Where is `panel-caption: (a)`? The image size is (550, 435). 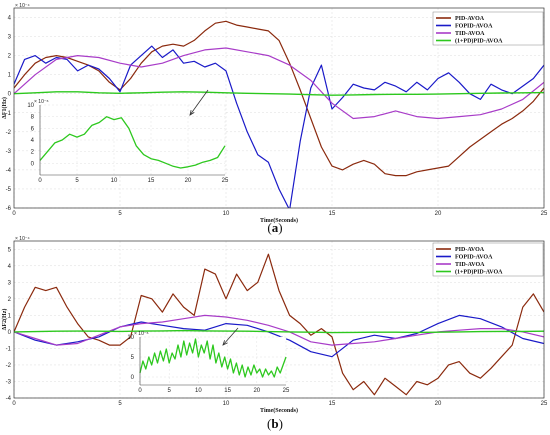
panel-caption: (a) is located at coordinates (274, 227).